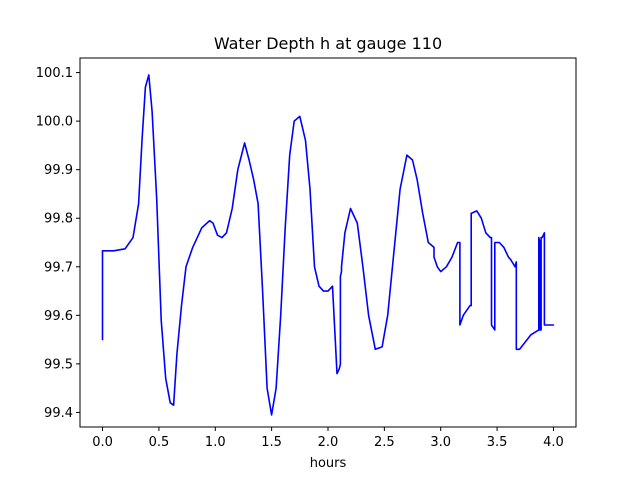  What do you see at coordinates (271, 442) in the screenshot?
I see `x-tick-label: 1.5` at bounding box center [271, 442].